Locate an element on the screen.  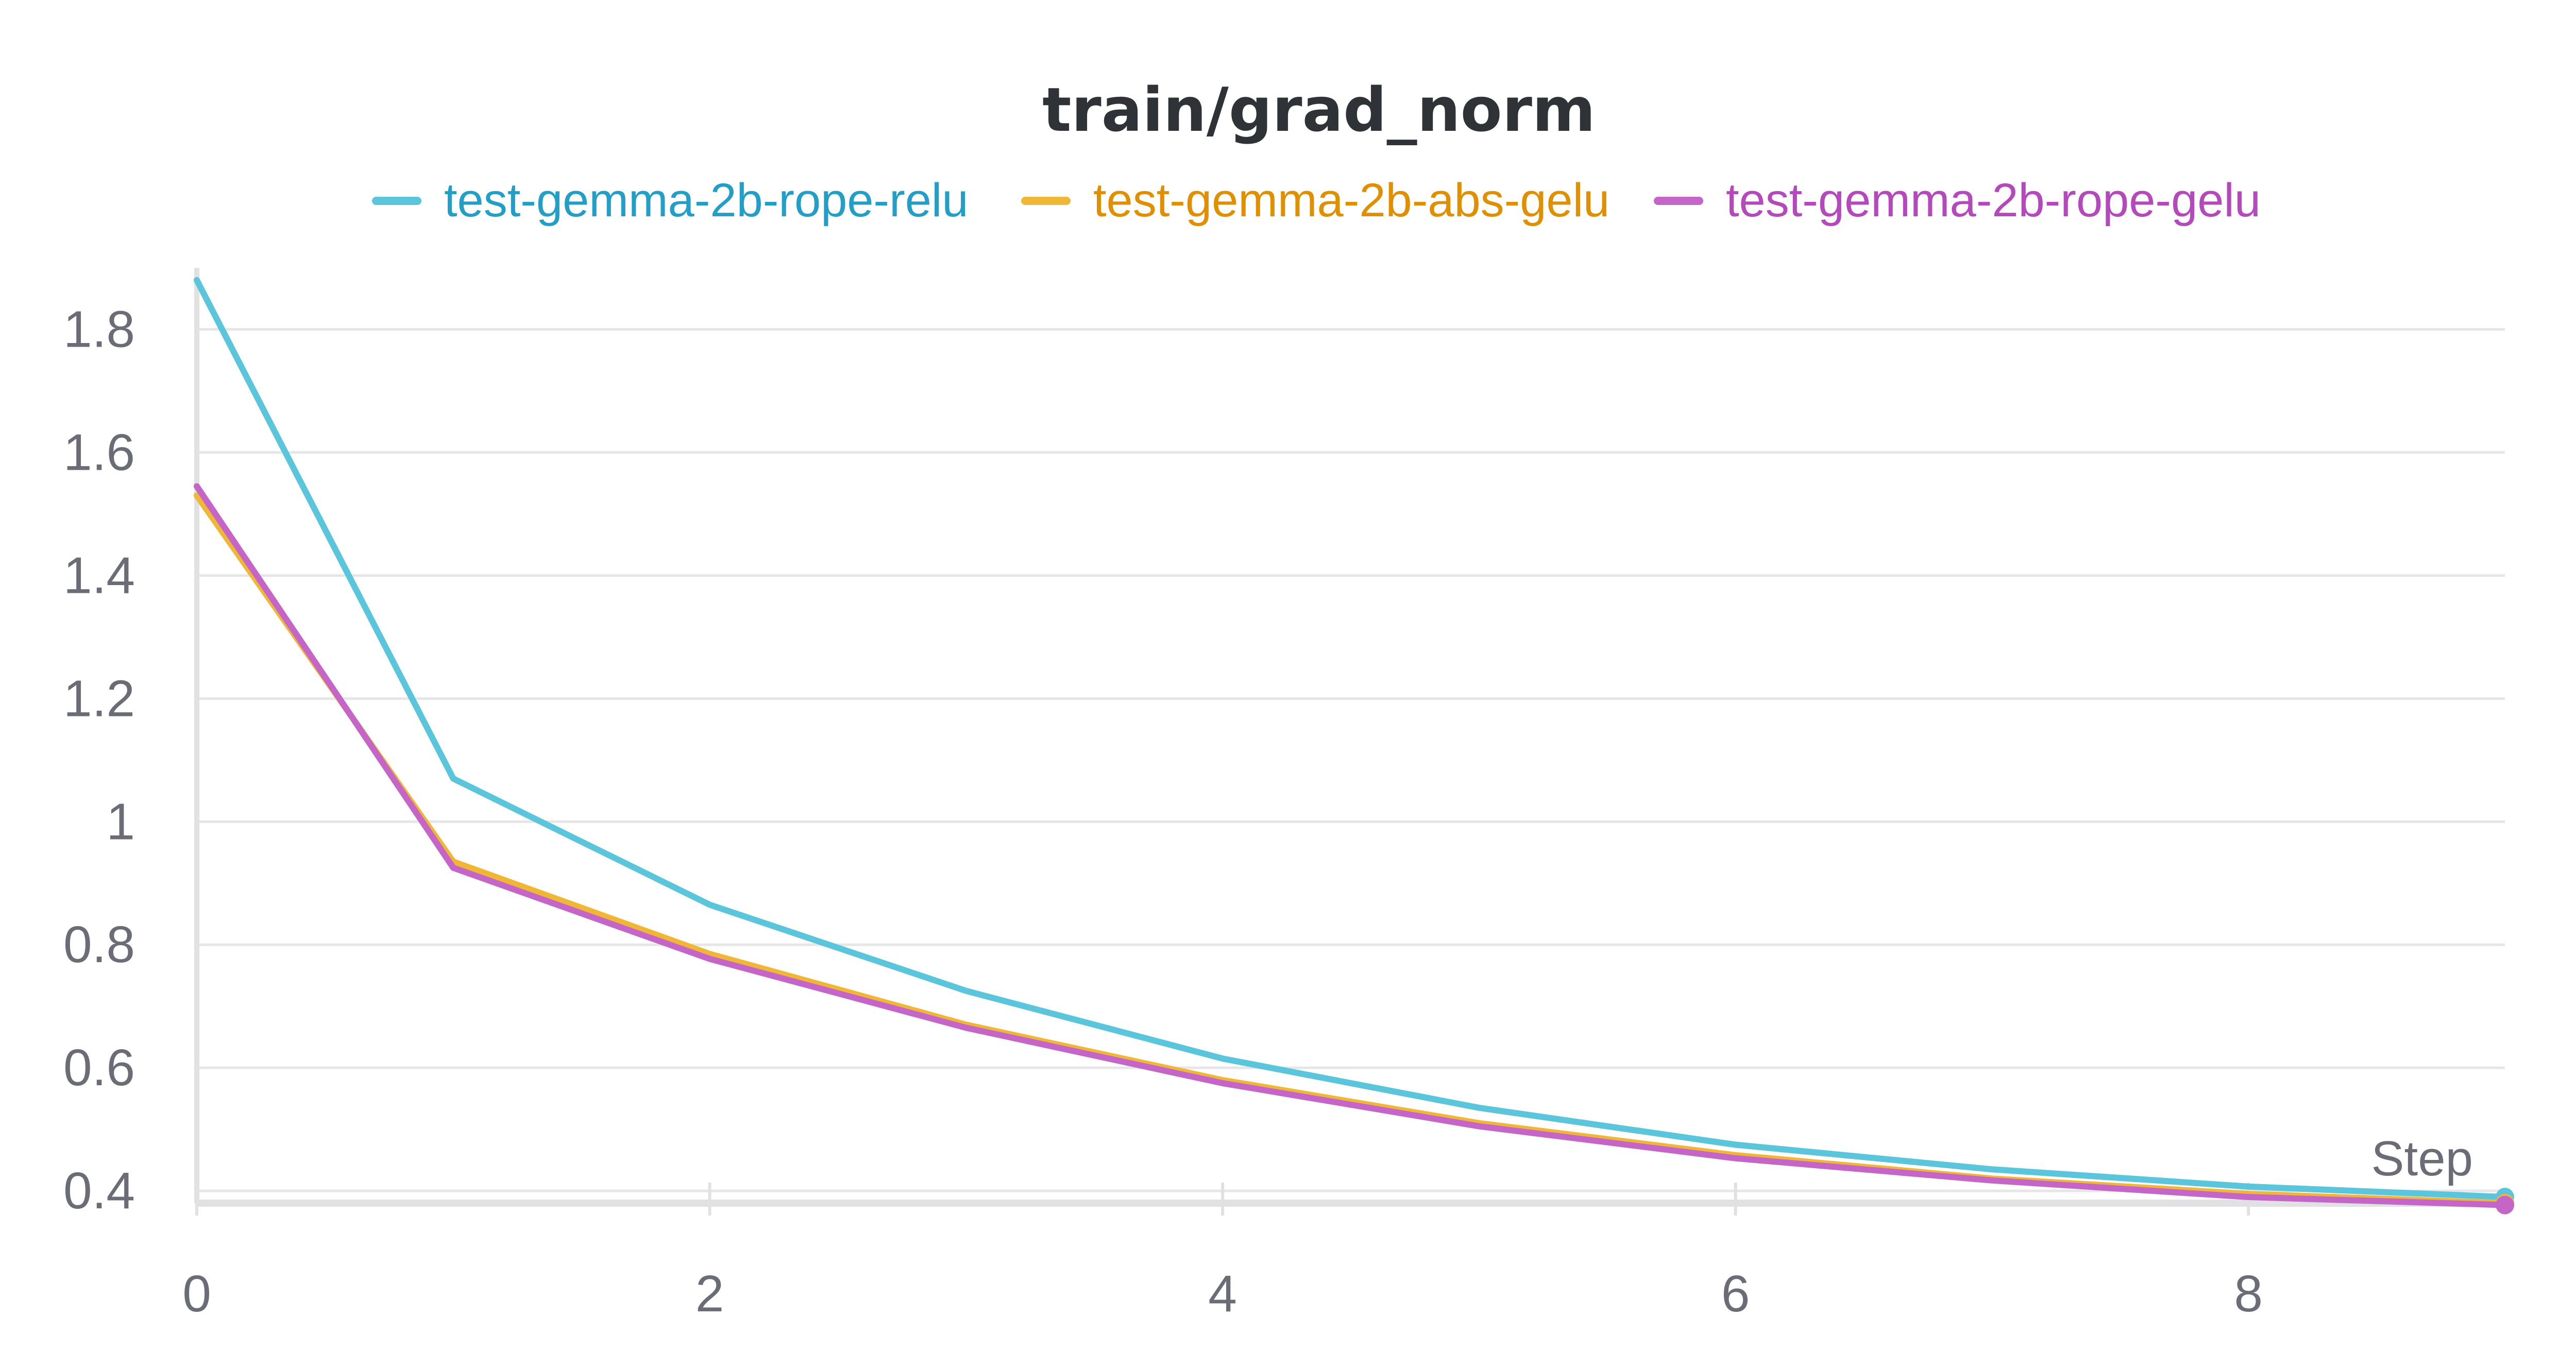
x-tick-label: 2 is located at coordinates (710, 1294).